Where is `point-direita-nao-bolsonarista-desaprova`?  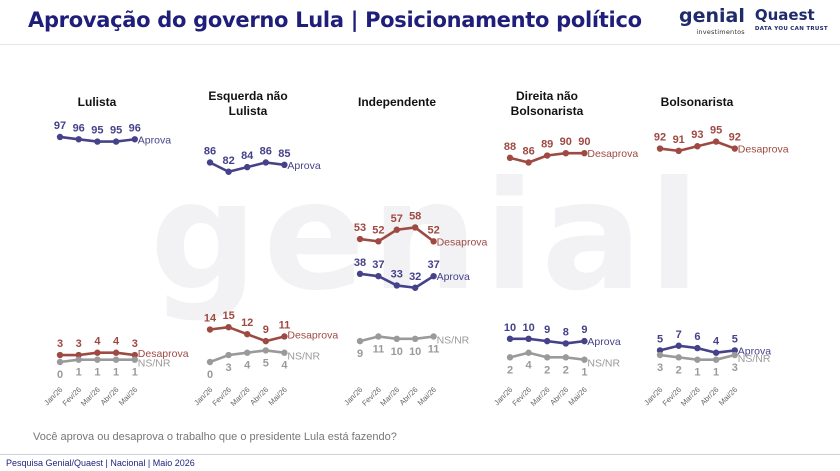
point-direita-nao-bolsonarista-desaprova is located at coordinates (584, 153).